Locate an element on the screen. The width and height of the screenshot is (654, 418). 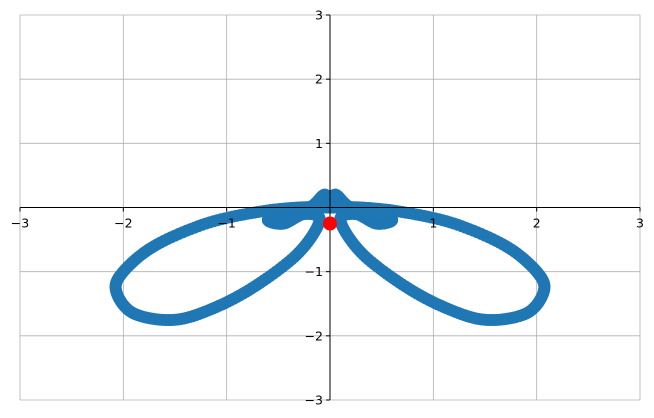
x-tick-label: 1 is located at coordinates (433, 223).